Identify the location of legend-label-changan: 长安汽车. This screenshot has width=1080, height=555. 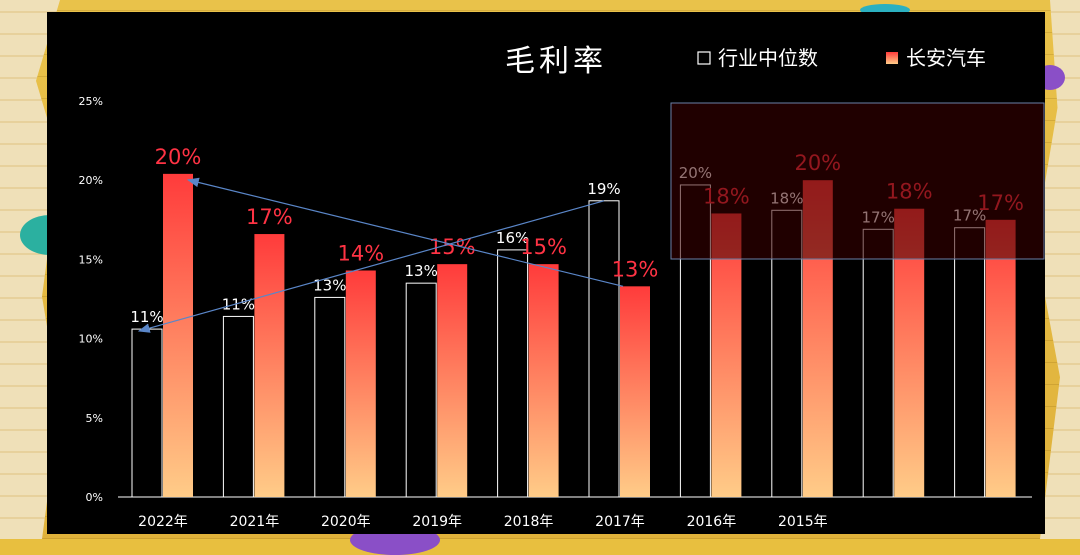
(946, 58).